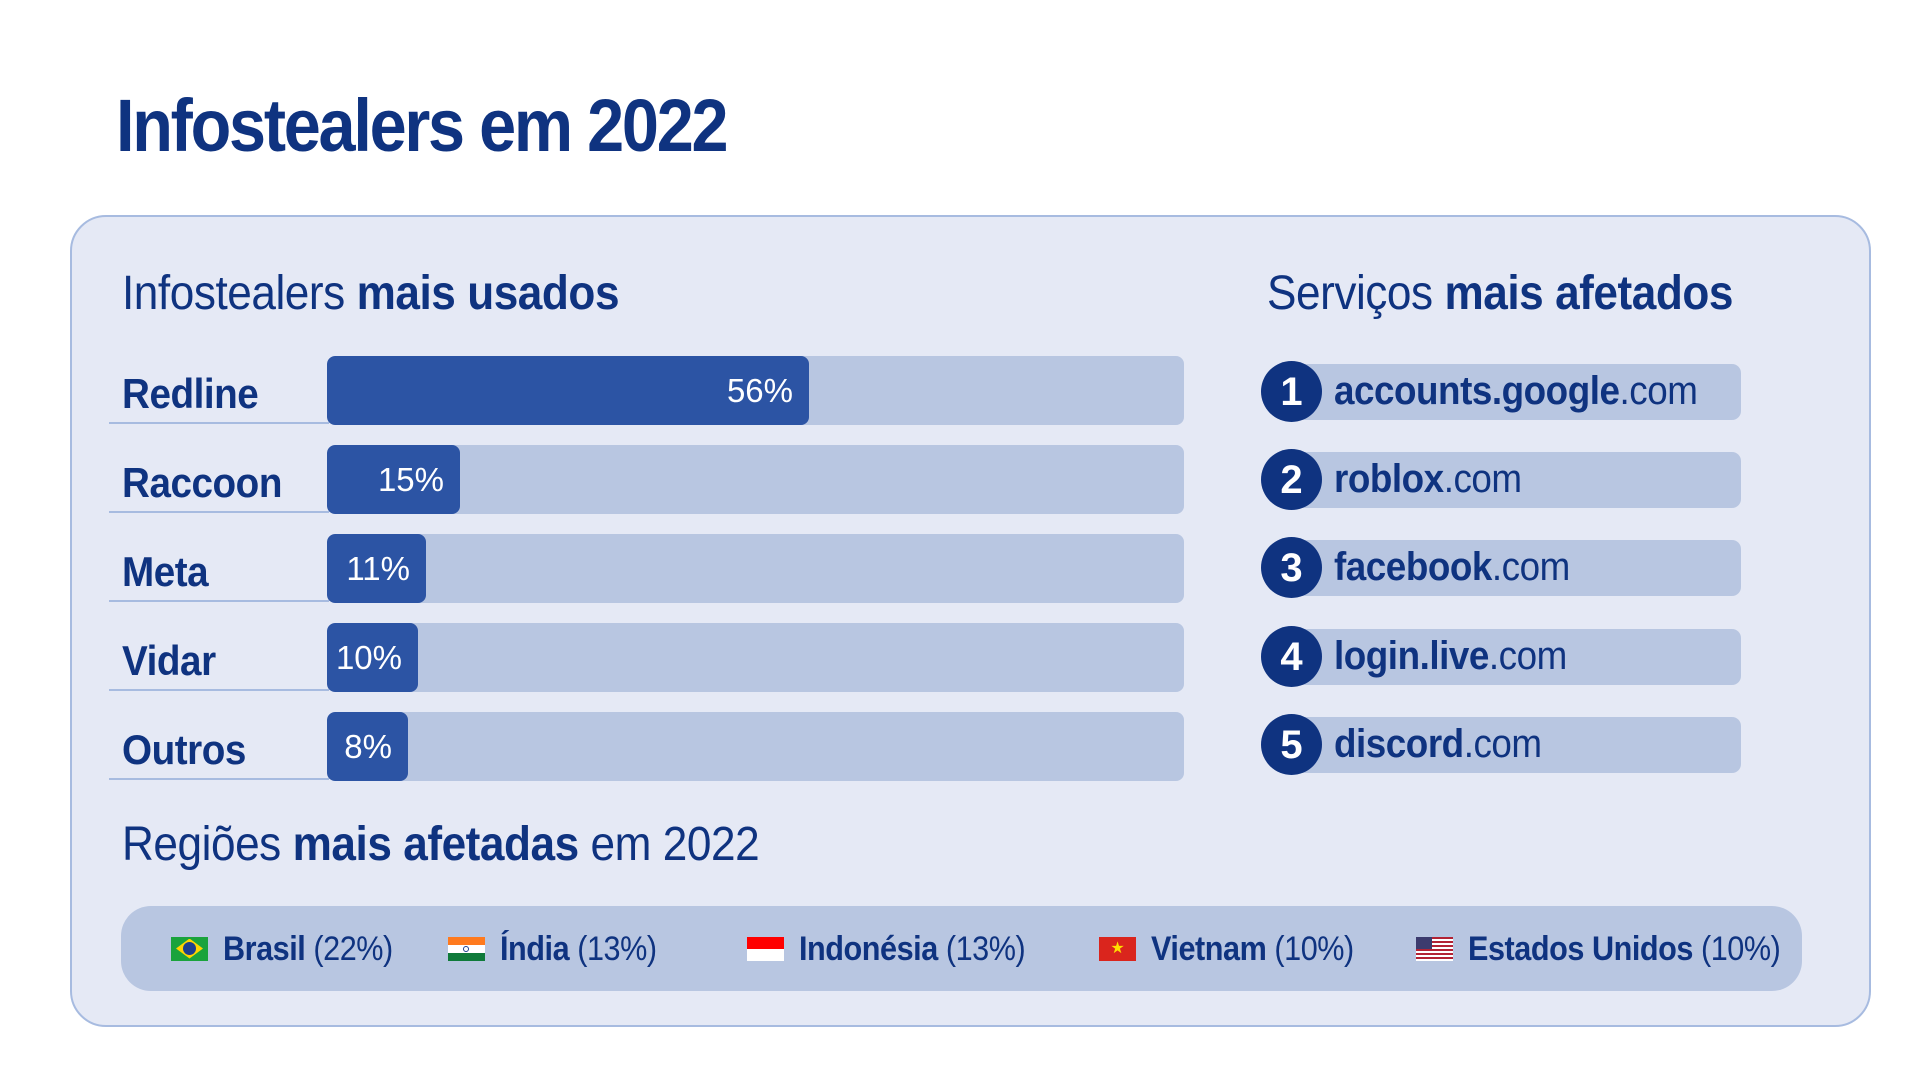 This screenshot has width=1920, height=1080. Describe the element at coordinates (239, 293) in the screenshot. I see `infostealers-heading-regular: Infostealers` at that location.